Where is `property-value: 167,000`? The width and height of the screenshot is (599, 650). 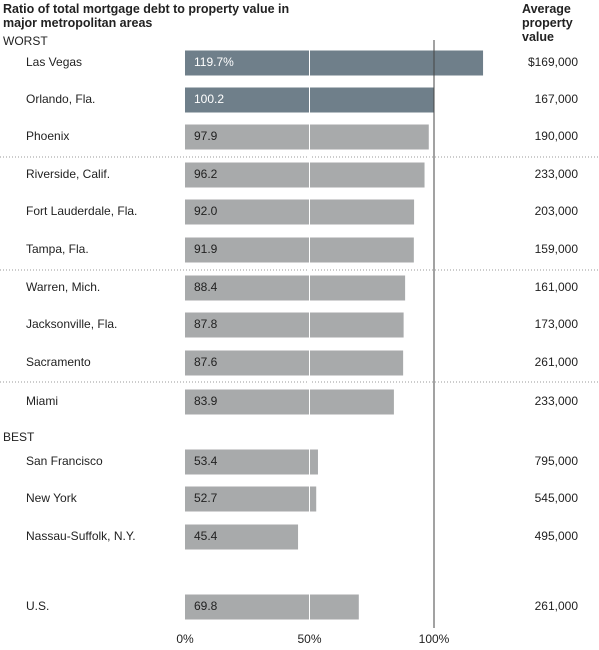
property-value: 167,000 is located at coordinates (557, 99).